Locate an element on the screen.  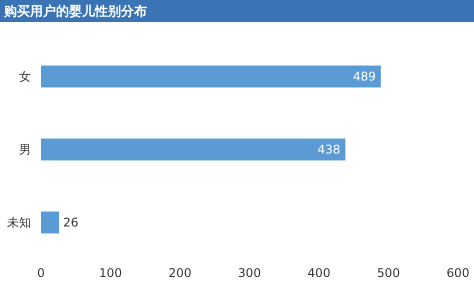
x-tick-label: 100 is located at coordinates (110, 273).